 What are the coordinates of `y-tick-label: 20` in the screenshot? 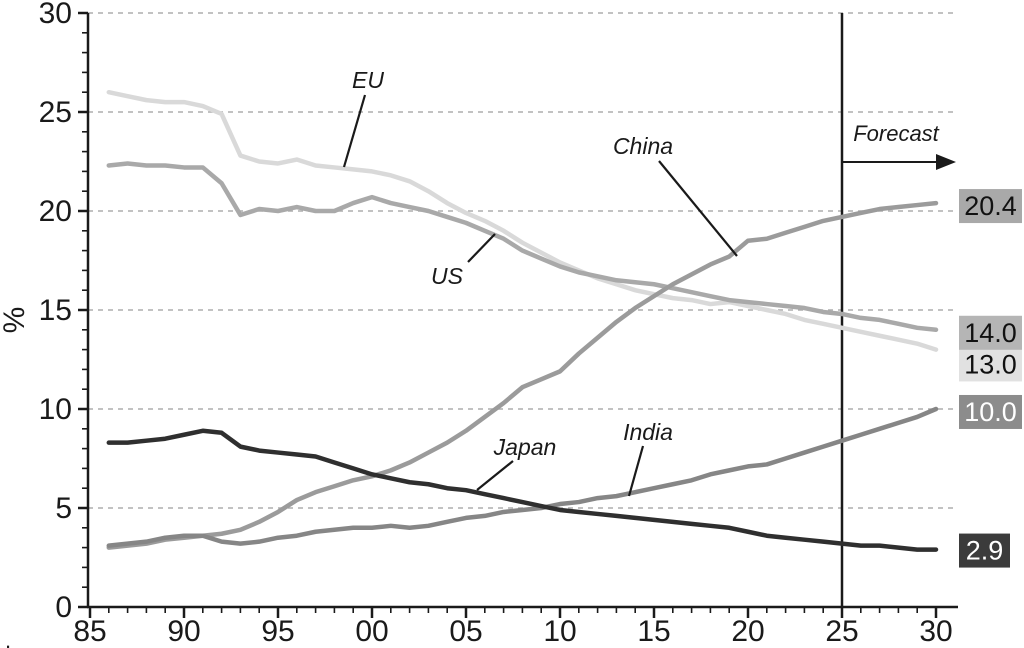 It's located at (55, 211).